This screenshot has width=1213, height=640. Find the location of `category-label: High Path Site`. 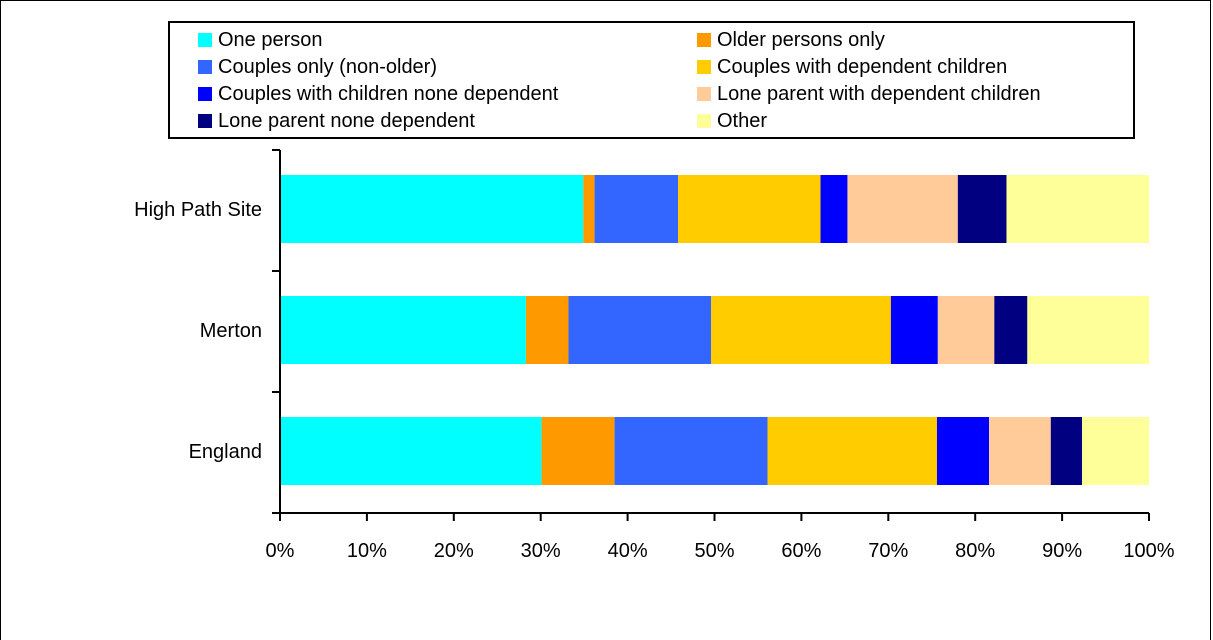

category-label: High Path Site is located at coordinates (198, 210).